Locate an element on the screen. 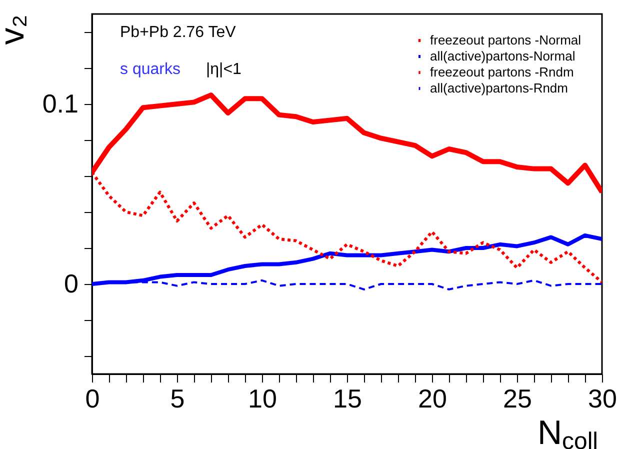 This screenshot has height=449, width=628. annotation: |η|<1 is located at coordinates (224, 69).